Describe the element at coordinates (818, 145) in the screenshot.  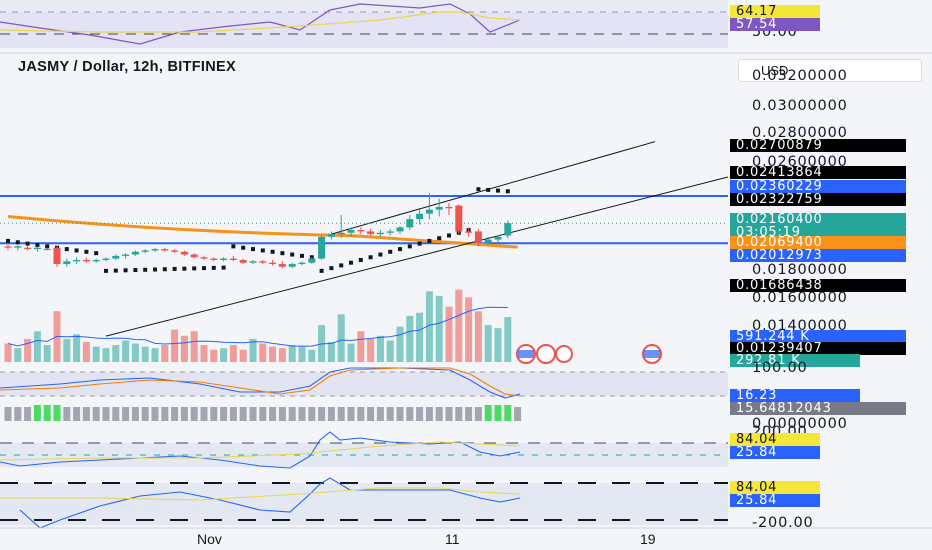
I see `price-tag: 0.02700879` at that location.